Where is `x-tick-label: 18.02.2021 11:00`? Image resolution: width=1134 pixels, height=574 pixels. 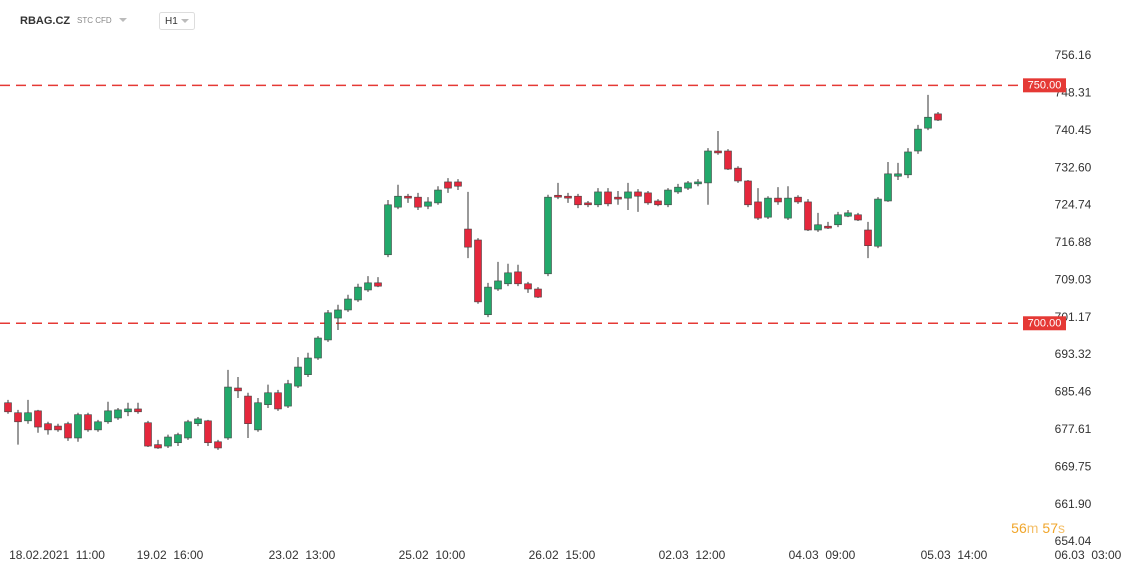
x-tick-label: 18.02.2021 11:00 is located at coordinates (57, 555).